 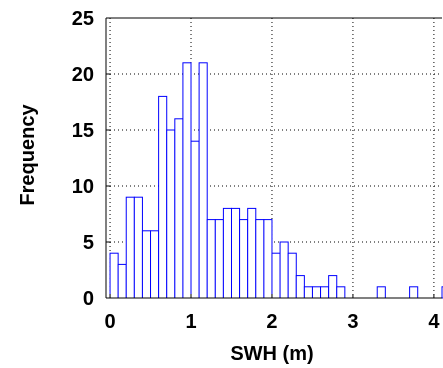 What do you see at coordinates (88, 243) in the screenshot?
I see `y-tick-label: 5` at bounding box center [88, 243].